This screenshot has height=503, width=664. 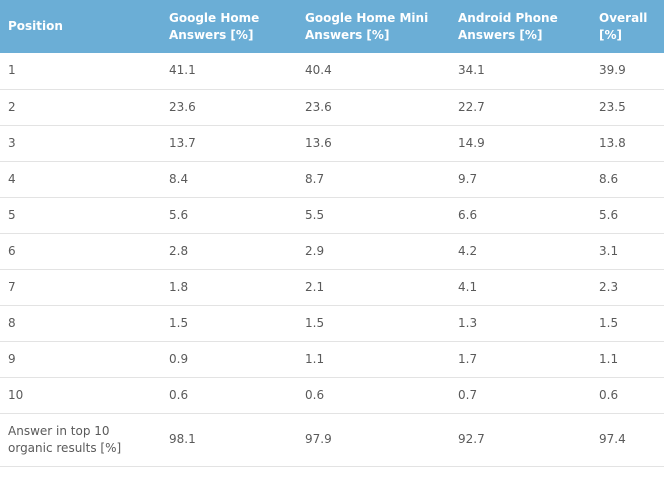 What do you see at coordinates (318, 439) in the screenshot?
I see `cell-google-home-mini: 97.9` at bounding box center [318, 439].